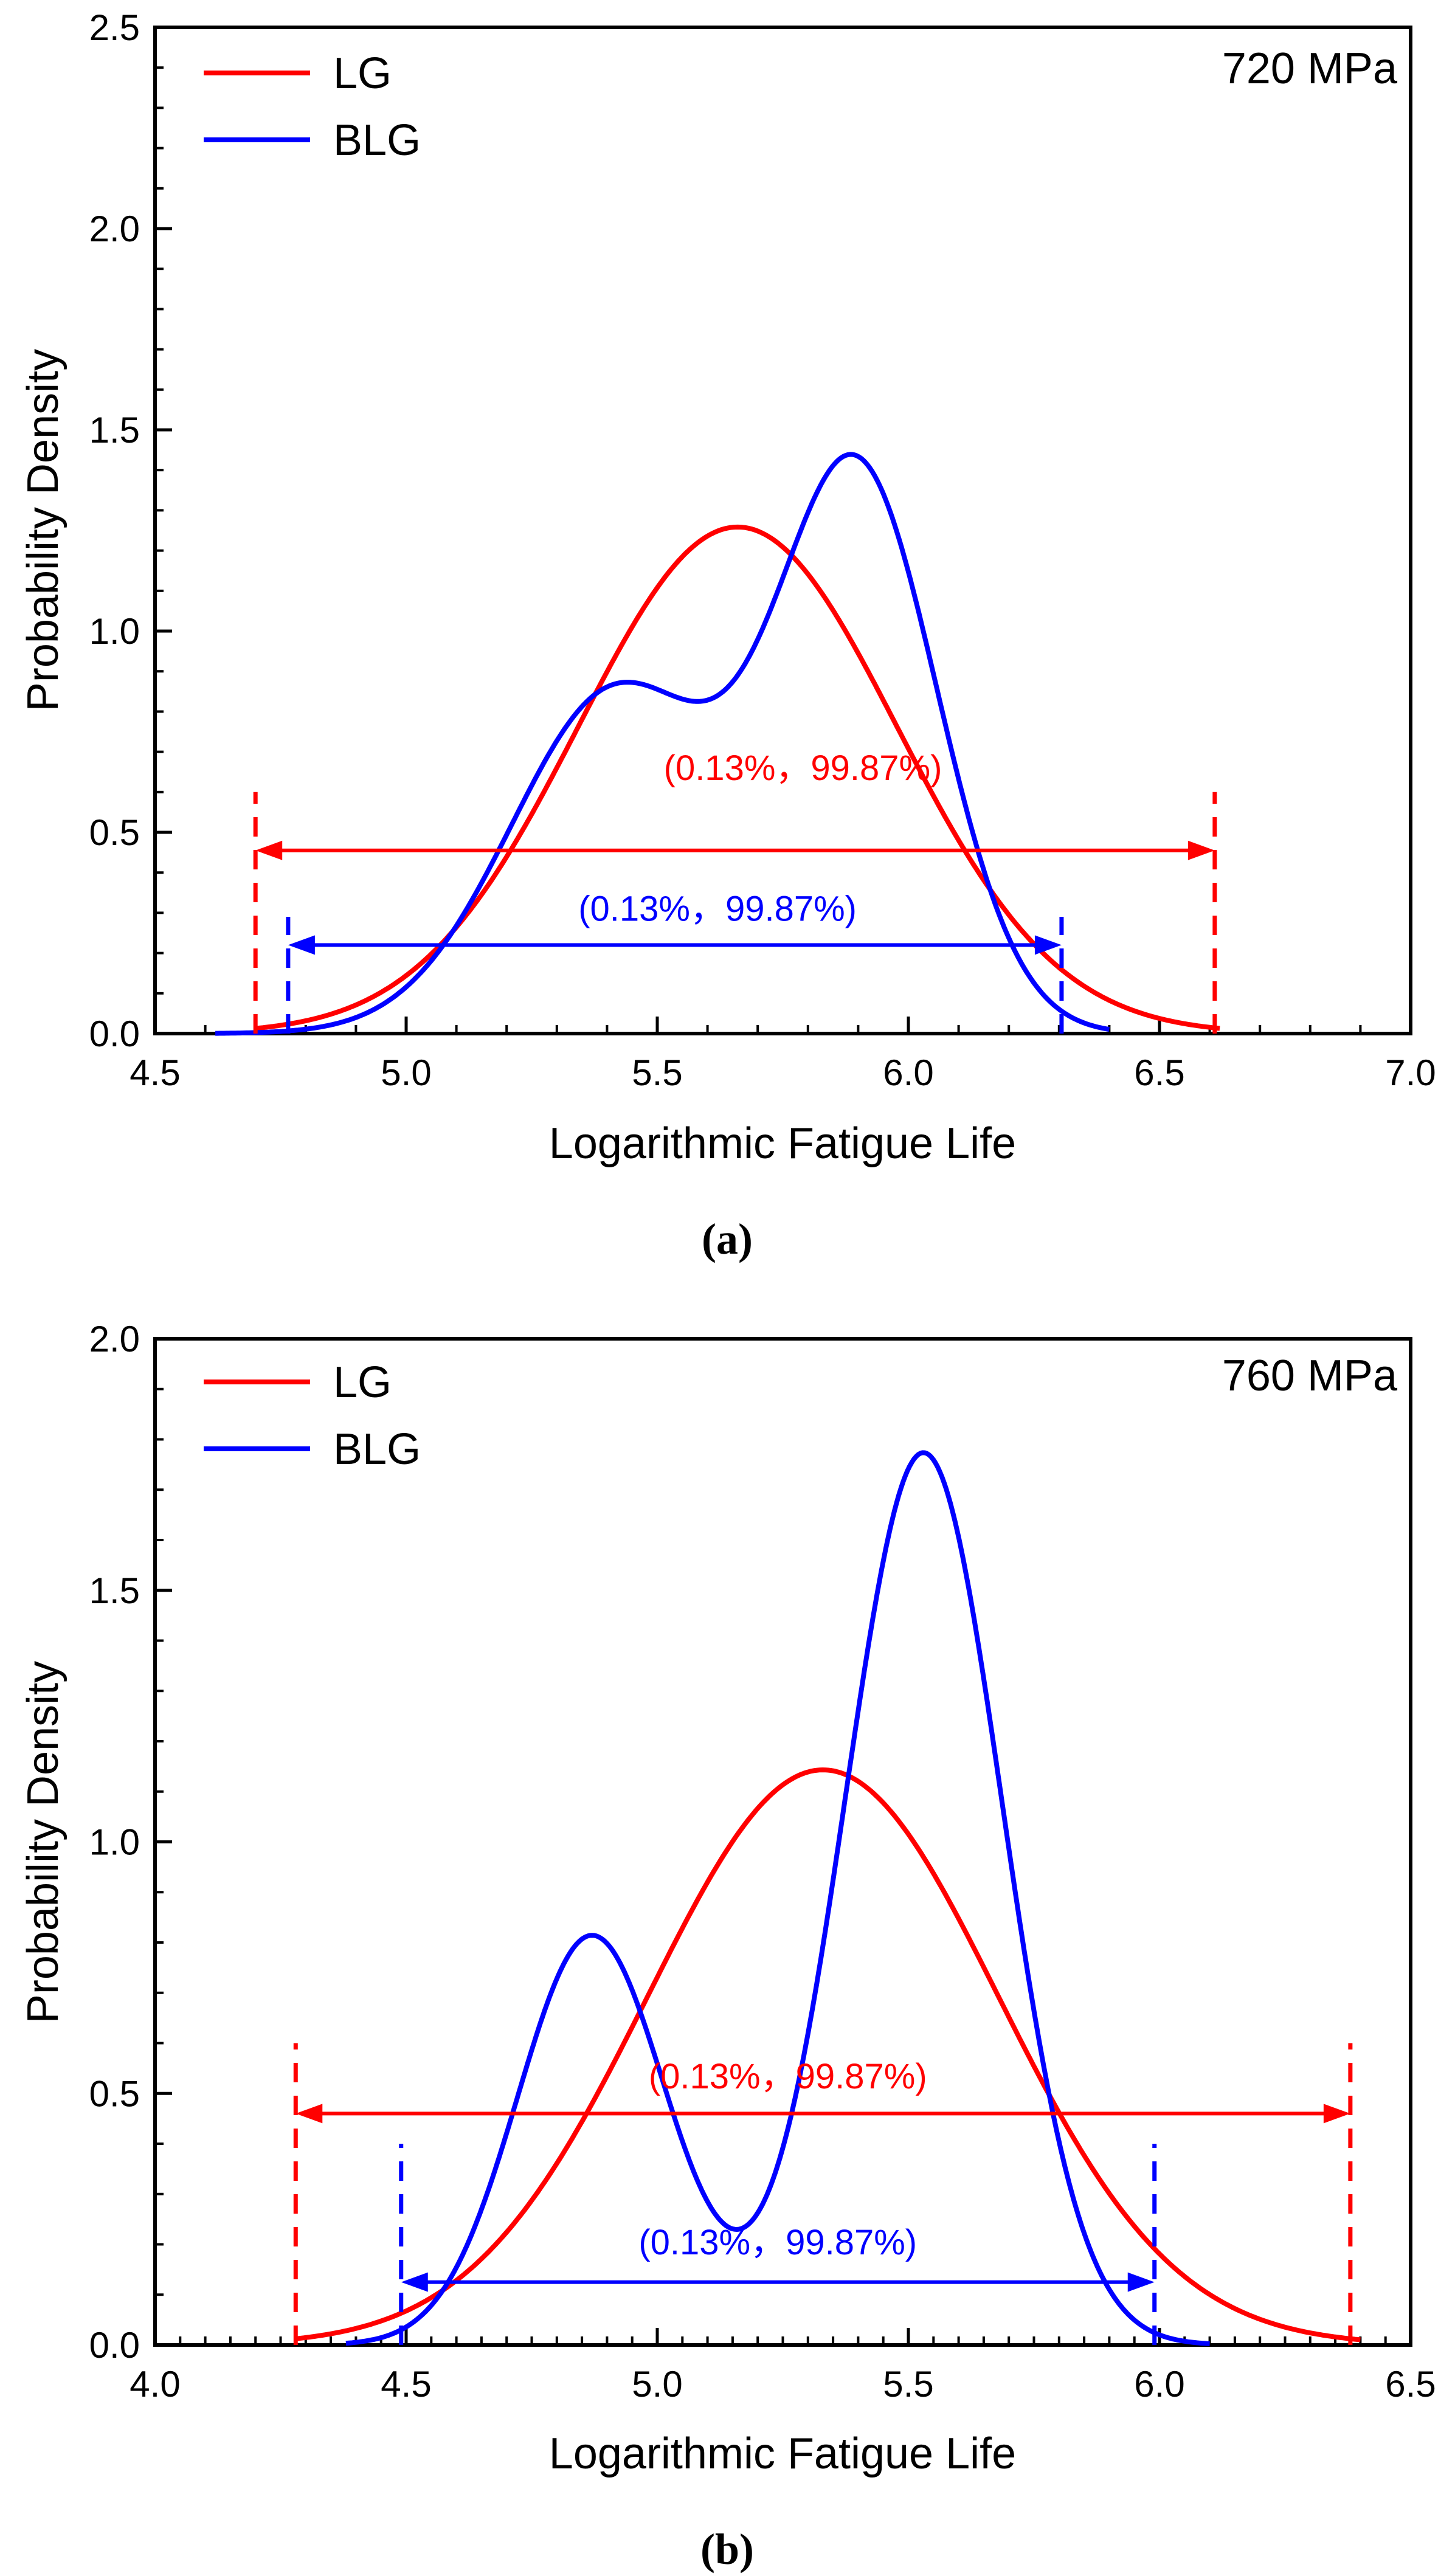 The width and height of the screenshot is (1455, 2576). Describe the element at coordinates (1410, 1072) in the screenshot. I see `x-tick-label: 7.0` at that location.